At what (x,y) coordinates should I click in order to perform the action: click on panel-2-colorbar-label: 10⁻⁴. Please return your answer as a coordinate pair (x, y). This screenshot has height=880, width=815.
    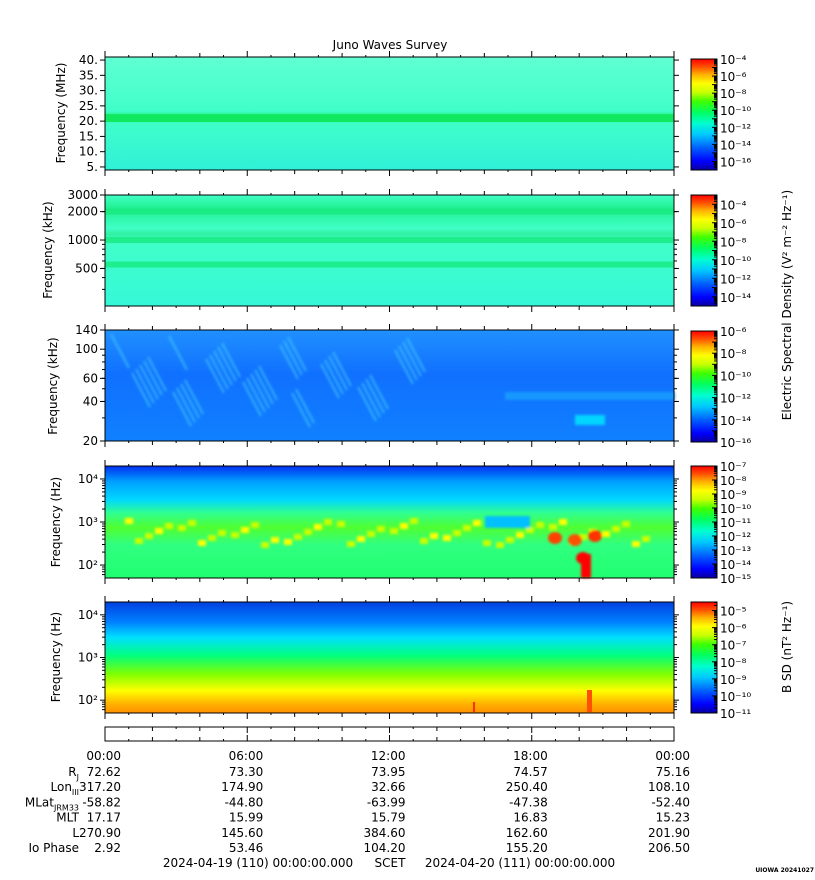
    Looking at the image, I should click on (733, 205).